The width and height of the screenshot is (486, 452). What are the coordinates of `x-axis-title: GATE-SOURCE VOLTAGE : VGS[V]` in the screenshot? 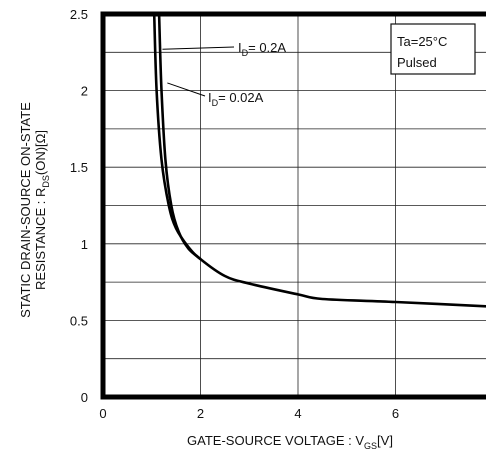 It's located at (290, 442).